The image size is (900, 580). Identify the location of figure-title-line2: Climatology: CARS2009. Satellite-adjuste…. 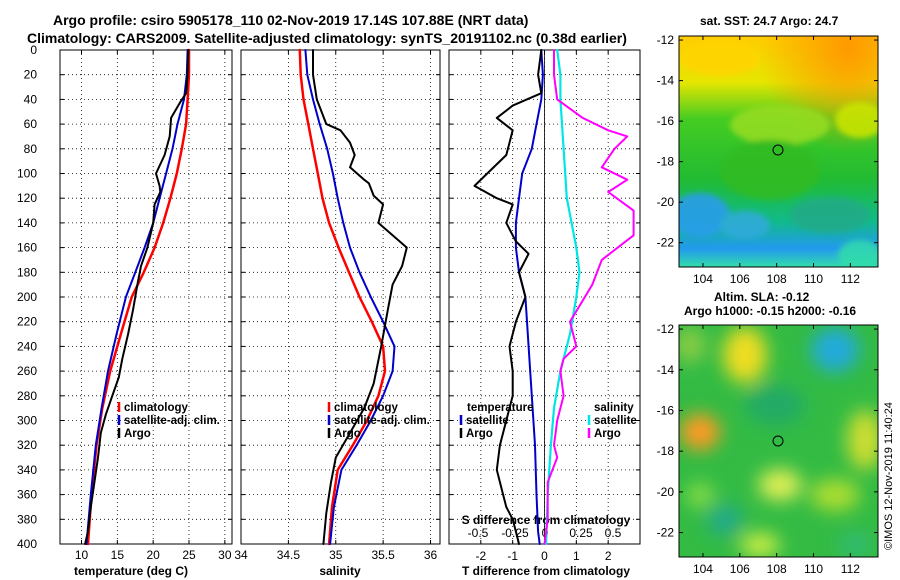
(327, 38).